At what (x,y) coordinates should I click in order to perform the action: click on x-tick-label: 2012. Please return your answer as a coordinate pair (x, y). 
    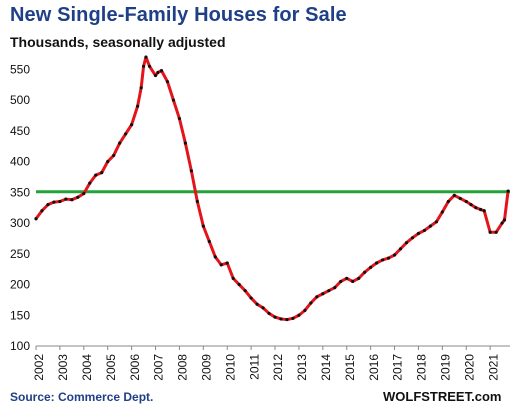
    Looking at the image, I should click on (278, 367).